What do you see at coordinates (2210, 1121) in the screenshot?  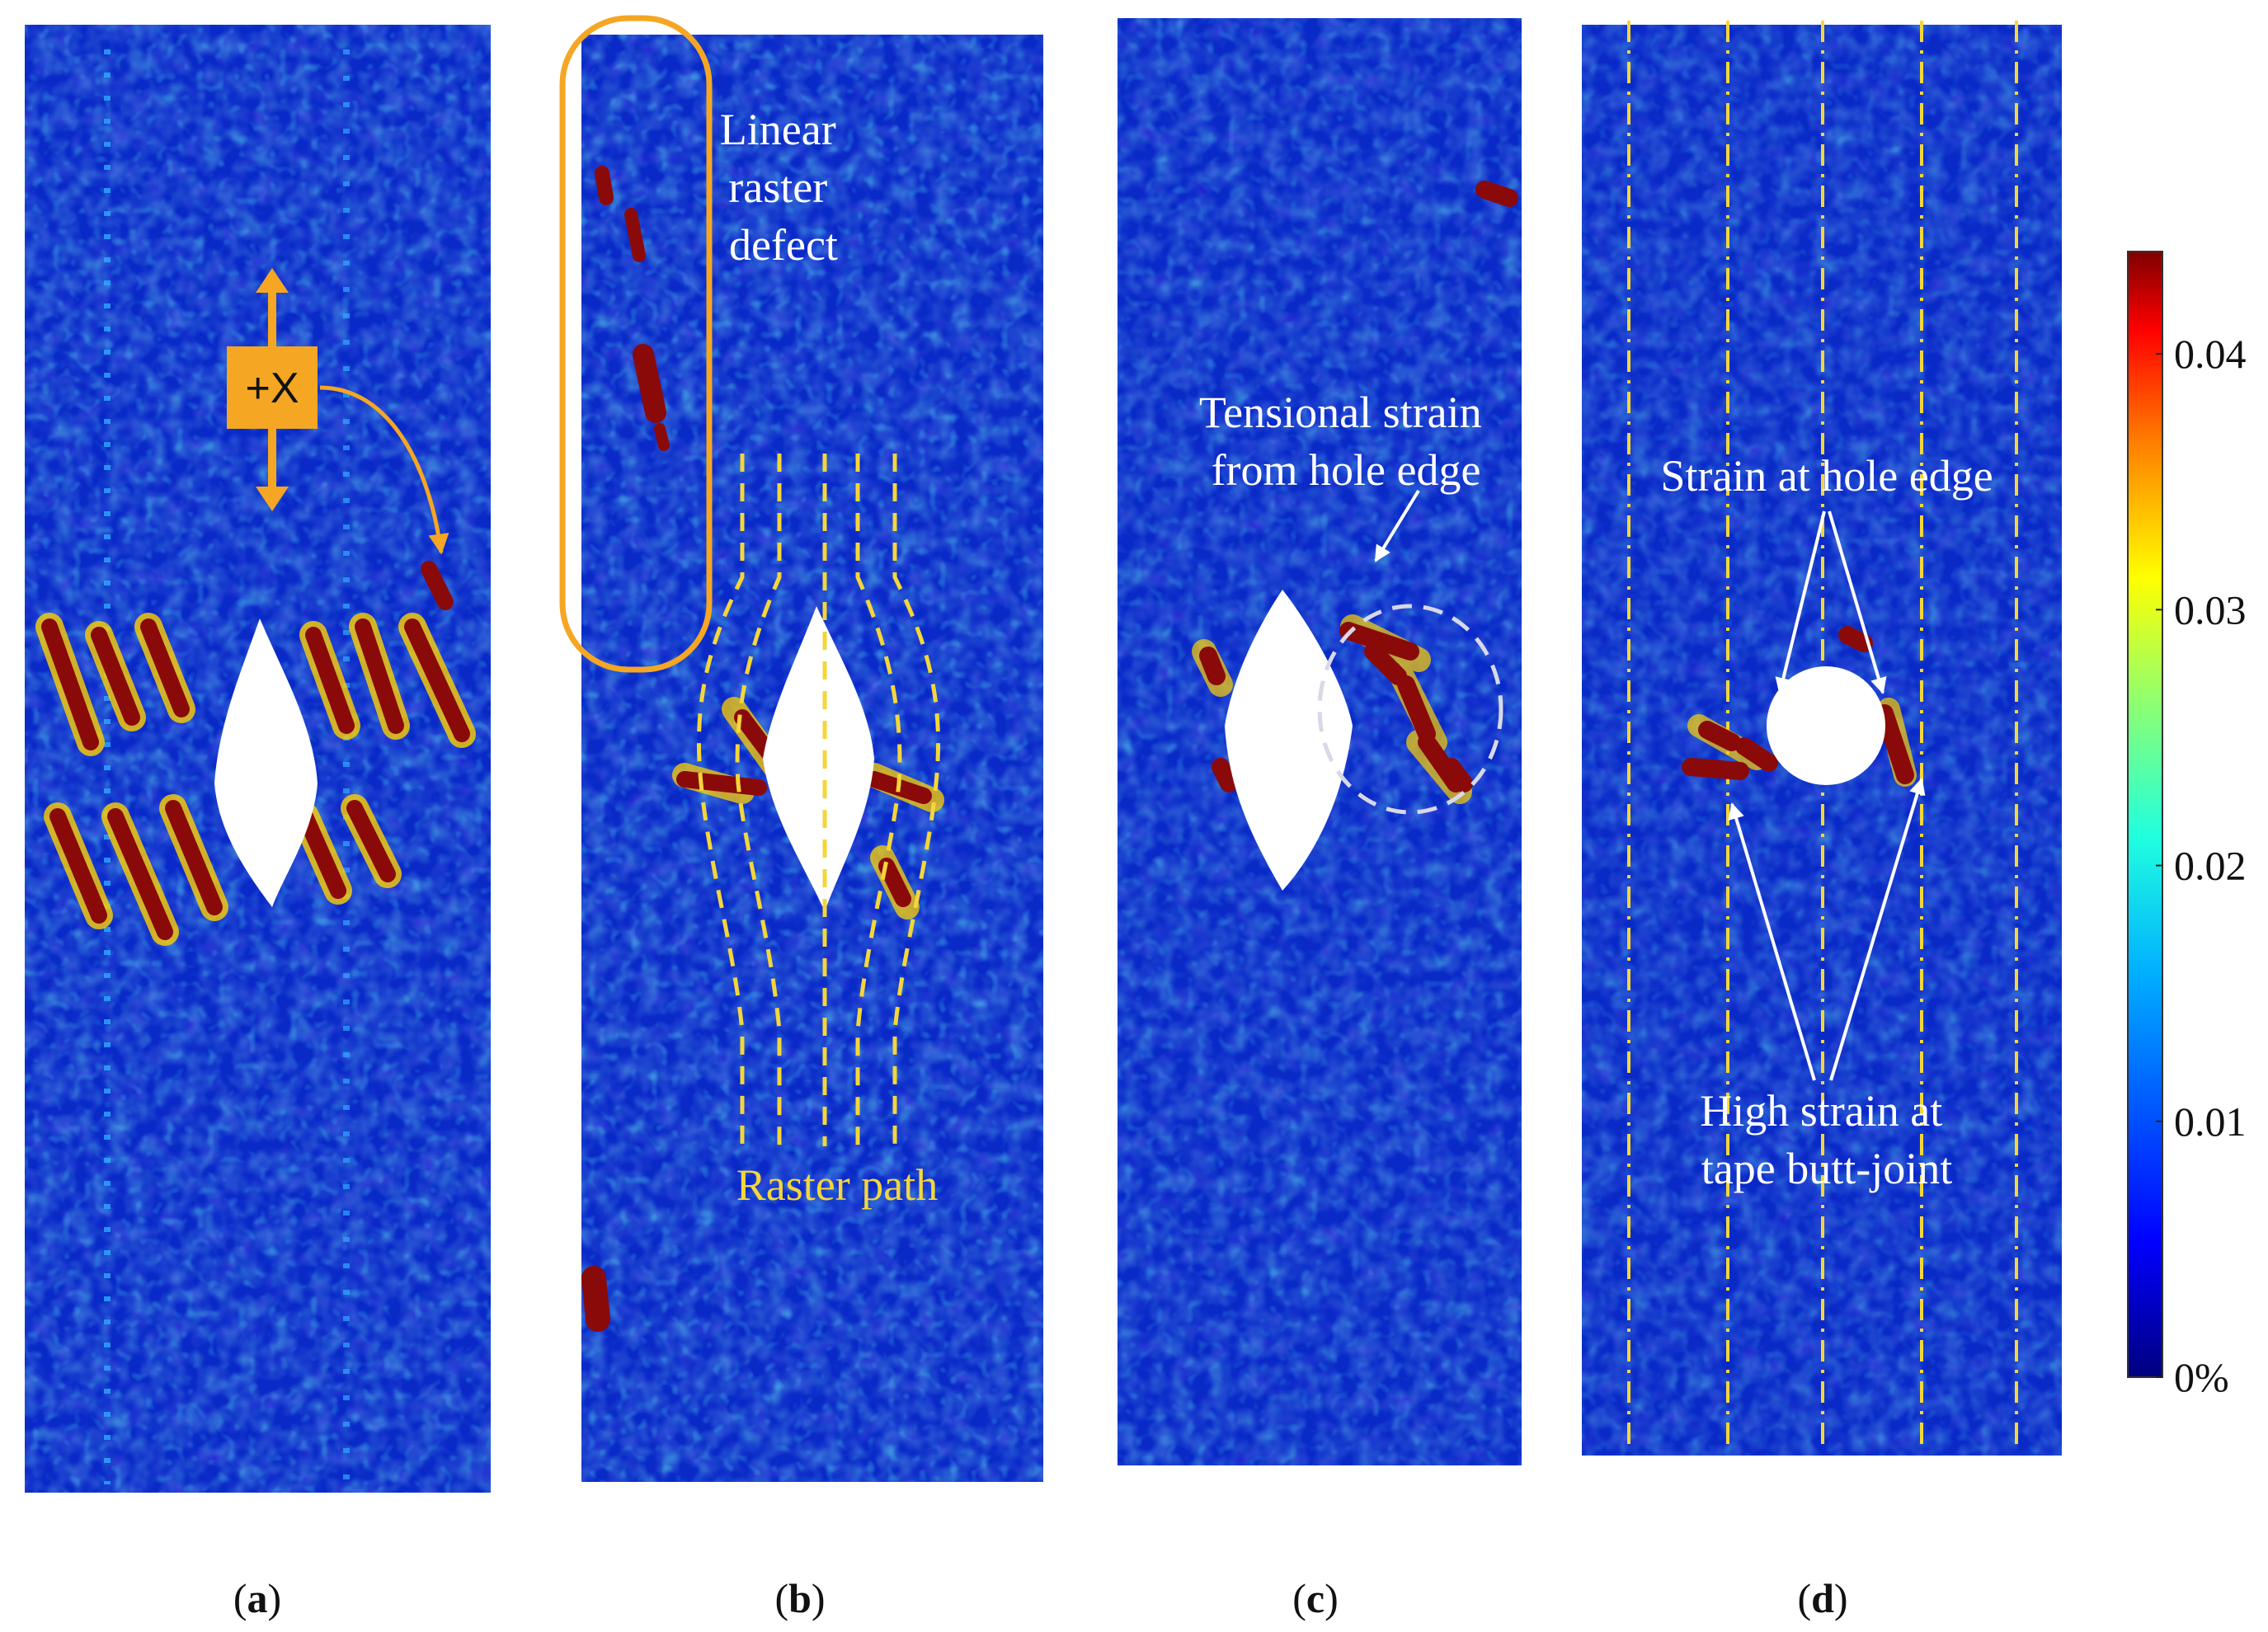 I see `colorbar-tick-label: 0.01` at bounding box center [2210, 1121].